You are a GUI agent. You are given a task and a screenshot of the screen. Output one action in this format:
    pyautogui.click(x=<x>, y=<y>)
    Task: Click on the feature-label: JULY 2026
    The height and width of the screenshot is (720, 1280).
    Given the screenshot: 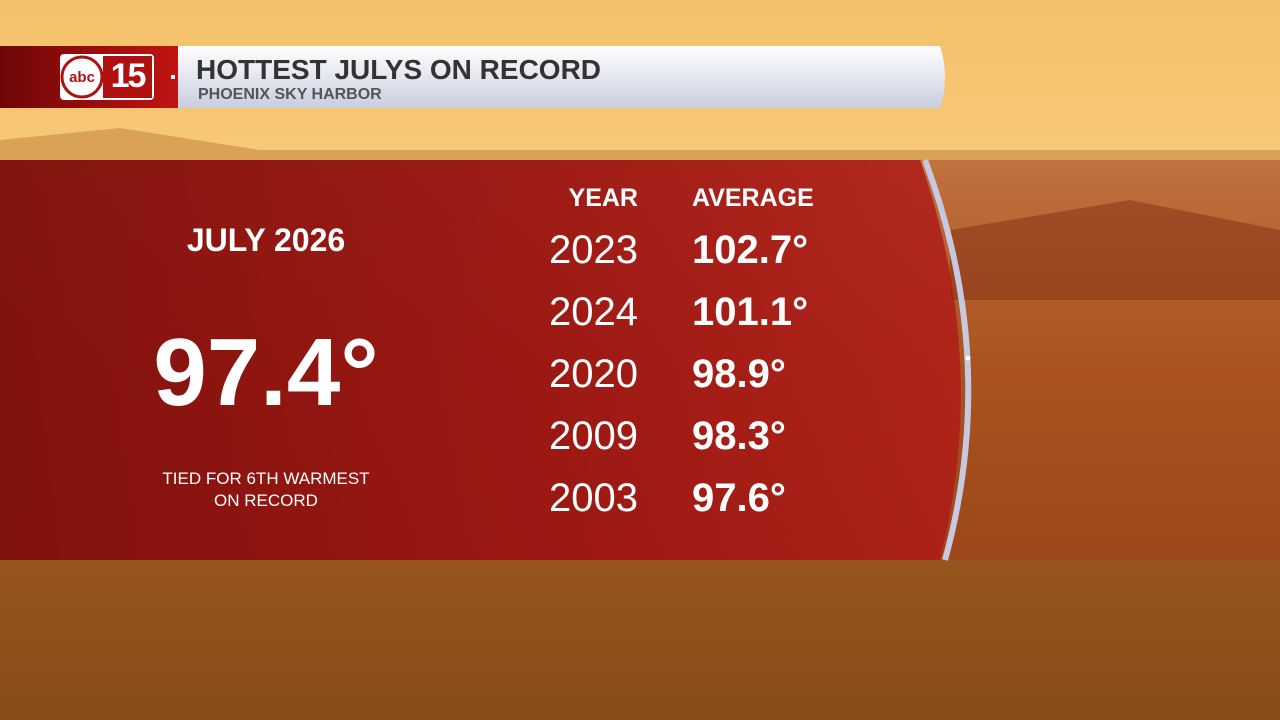 What is the action you would take?
    pyautogui.click(x=266, y=240)
    